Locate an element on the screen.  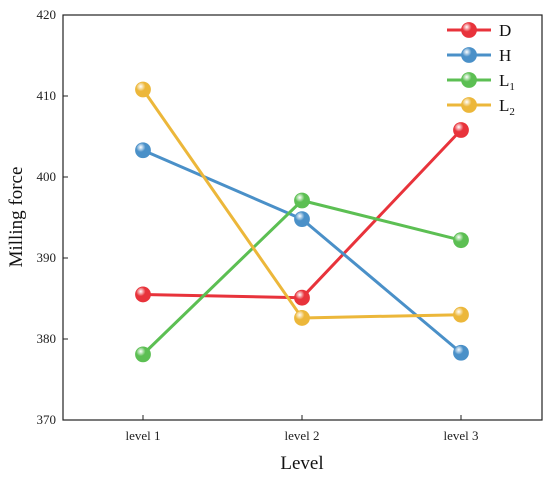
legend-label: L2 is located at coordinates (507, 107).